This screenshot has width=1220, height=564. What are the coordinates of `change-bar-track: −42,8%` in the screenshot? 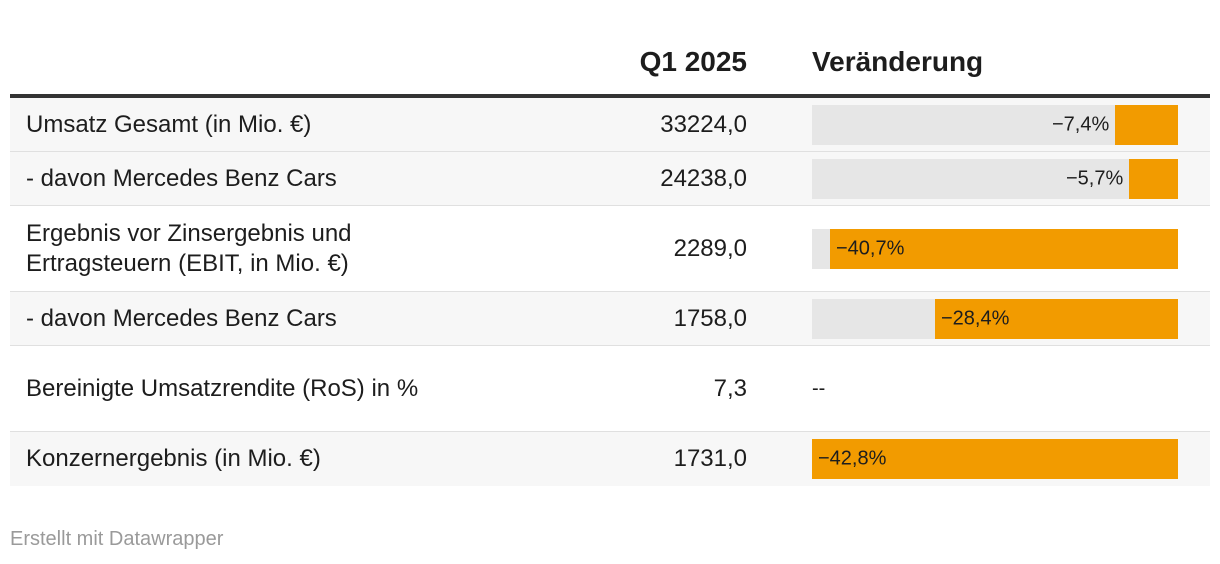 It's located at (995, 459).